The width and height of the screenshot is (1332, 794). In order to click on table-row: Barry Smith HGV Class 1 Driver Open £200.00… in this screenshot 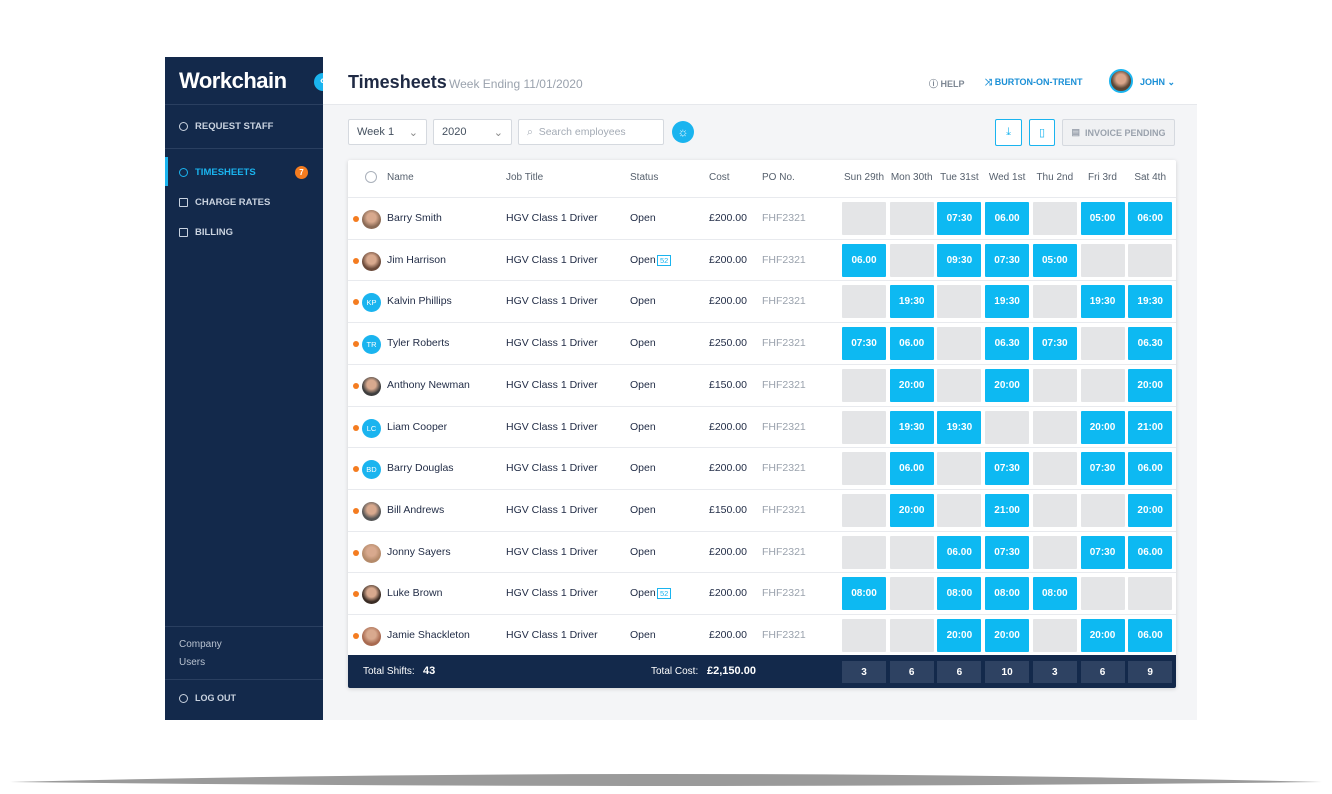, I will do `click(762, 218)`.